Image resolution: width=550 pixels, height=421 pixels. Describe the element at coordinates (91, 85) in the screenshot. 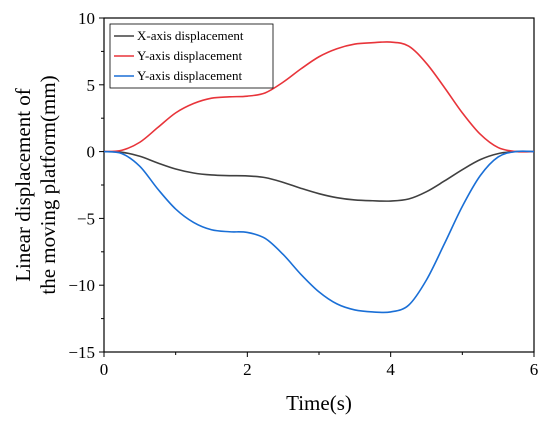

I see `y-tick-label: 5` at that location.